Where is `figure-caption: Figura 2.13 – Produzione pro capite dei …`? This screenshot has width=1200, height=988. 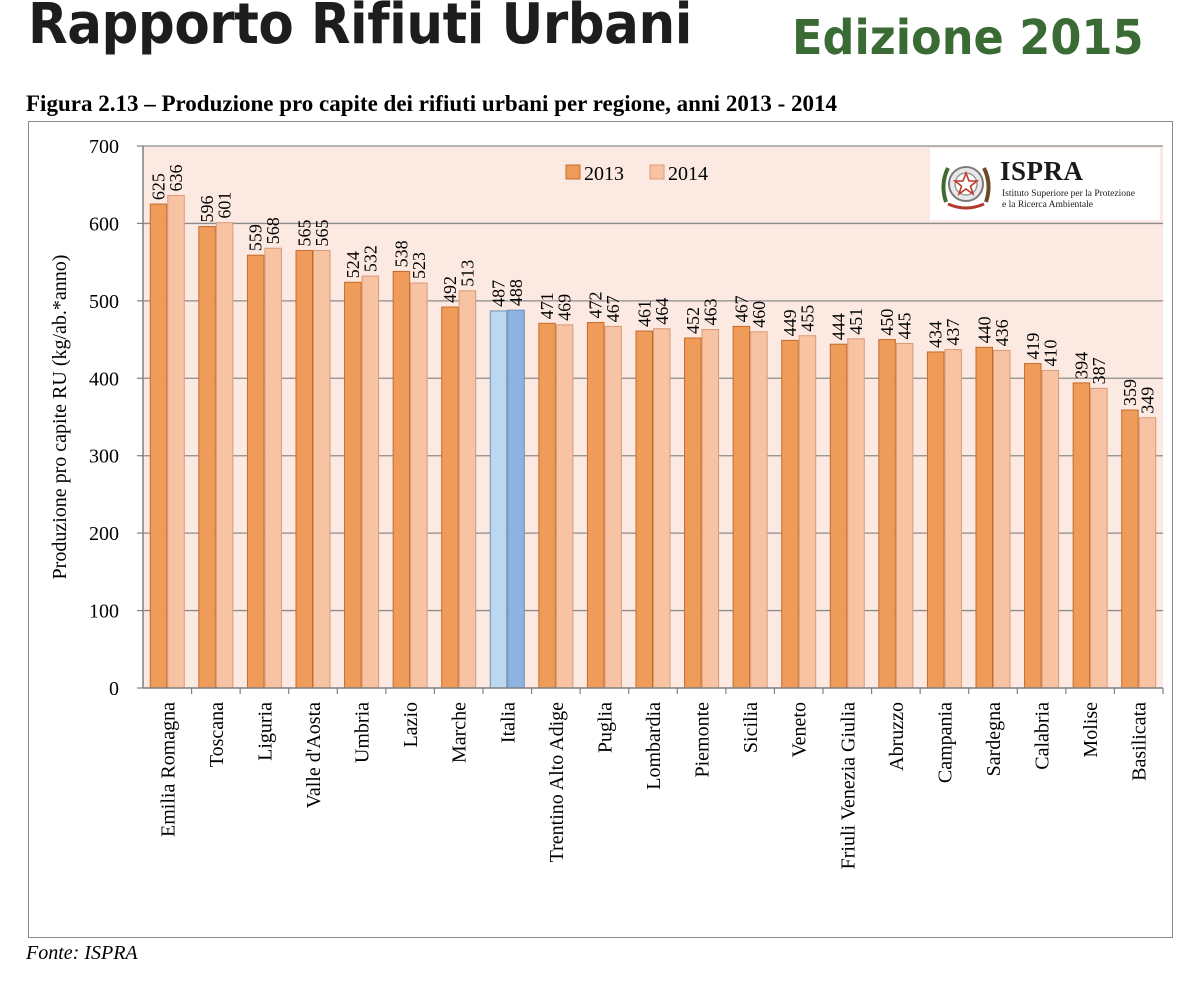 figure-caption: Figura 2.13 – Produzione pro capite dei … is located at coordinates (431, 103).